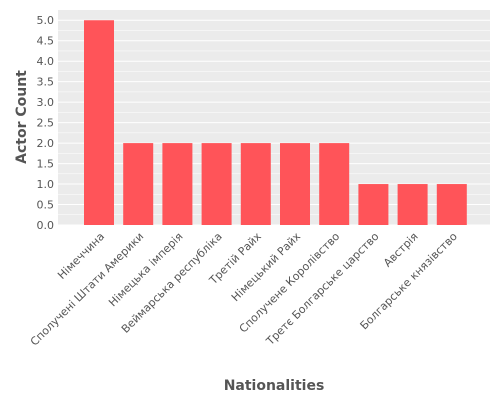 The height and width of the screenshot is (404, 500). Describe the element at coordinates (145, 269) in the screenshot. I see `x-tick-label: Німецька імперія` at that location.